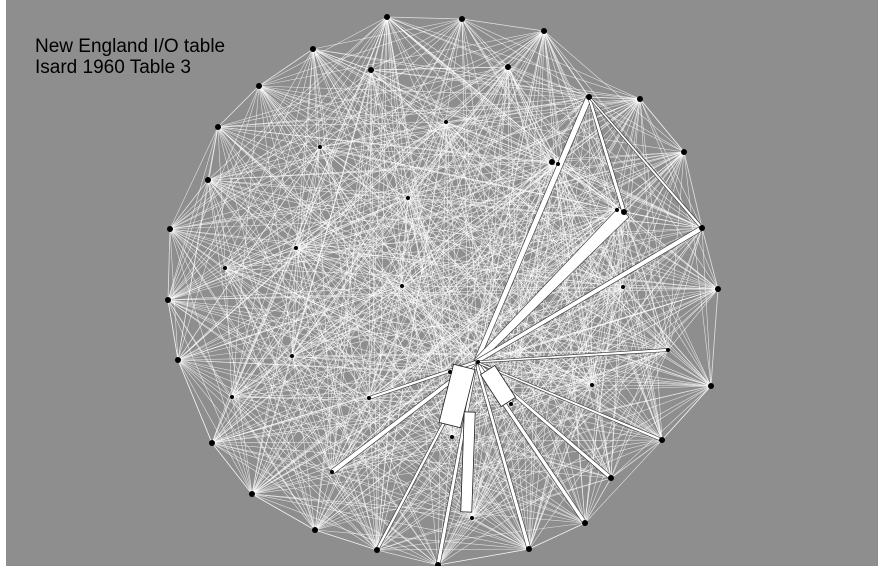  What do you see at coordinates (130, 57) in the screenshot?
I see `figure-title: New England I/O table Isard 1960 Table 3` at bounding box center [130, 57].